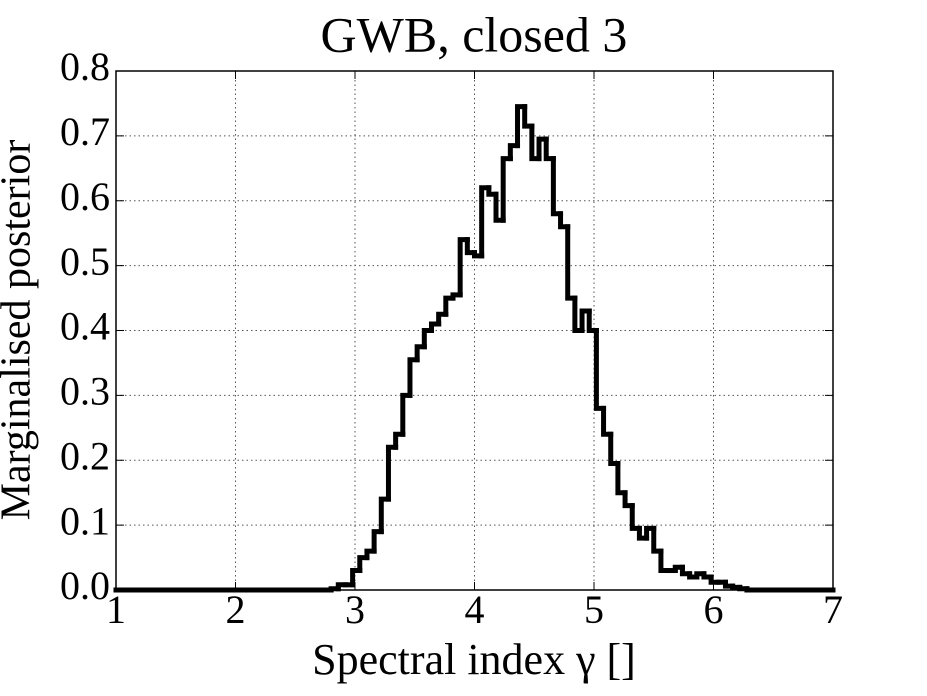  Describe the element at coordinates (474, 659) in the screenshot. I see `x-axis-label: Spectral index γ []` at that location.